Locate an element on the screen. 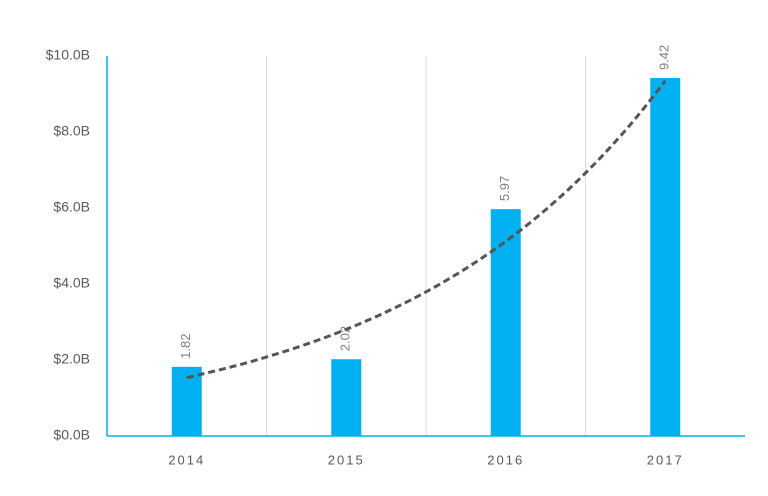  value-label: 1.82 is located at coordinates (185, 346).